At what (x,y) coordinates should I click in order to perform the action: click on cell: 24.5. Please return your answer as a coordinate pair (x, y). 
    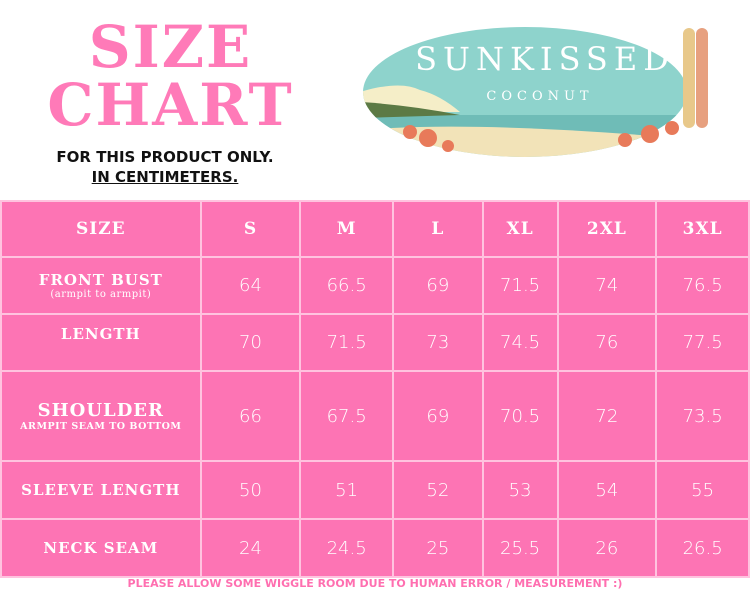
    Looking at the image, I should click on (346, 548).